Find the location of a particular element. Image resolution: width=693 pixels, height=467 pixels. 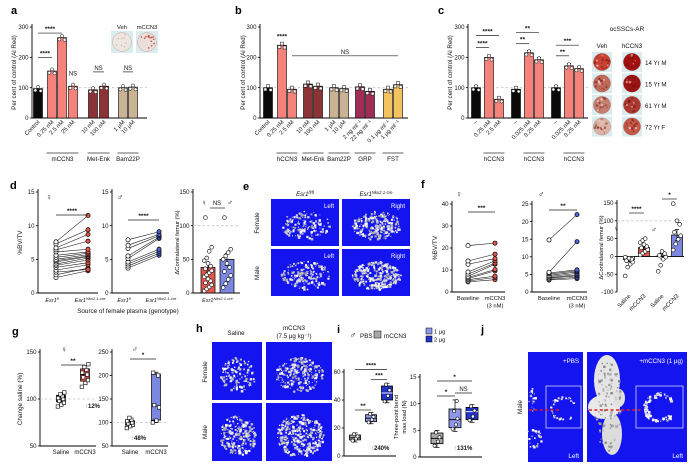

group-label: GRP is located at coordinates (364, 159).